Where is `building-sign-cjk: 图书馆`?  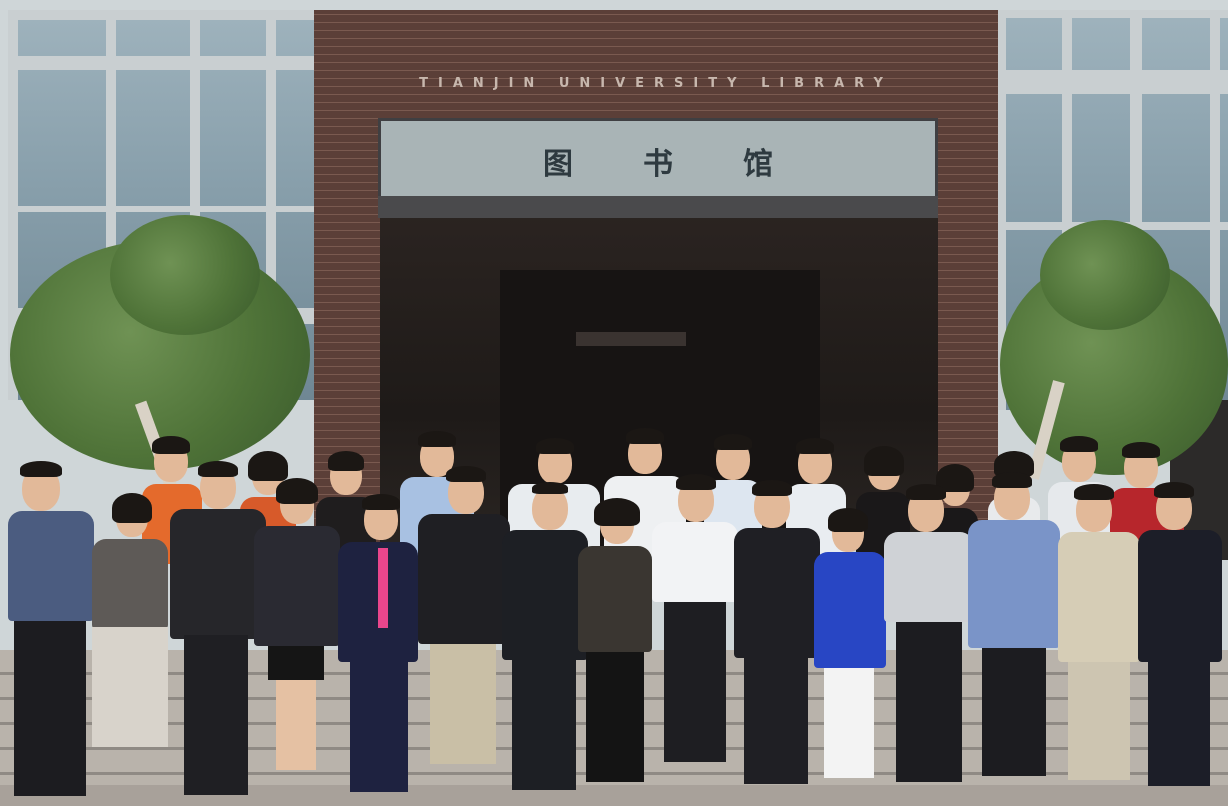 building-sign-cjk: 图书馆 is located at coordinates (693, 164).